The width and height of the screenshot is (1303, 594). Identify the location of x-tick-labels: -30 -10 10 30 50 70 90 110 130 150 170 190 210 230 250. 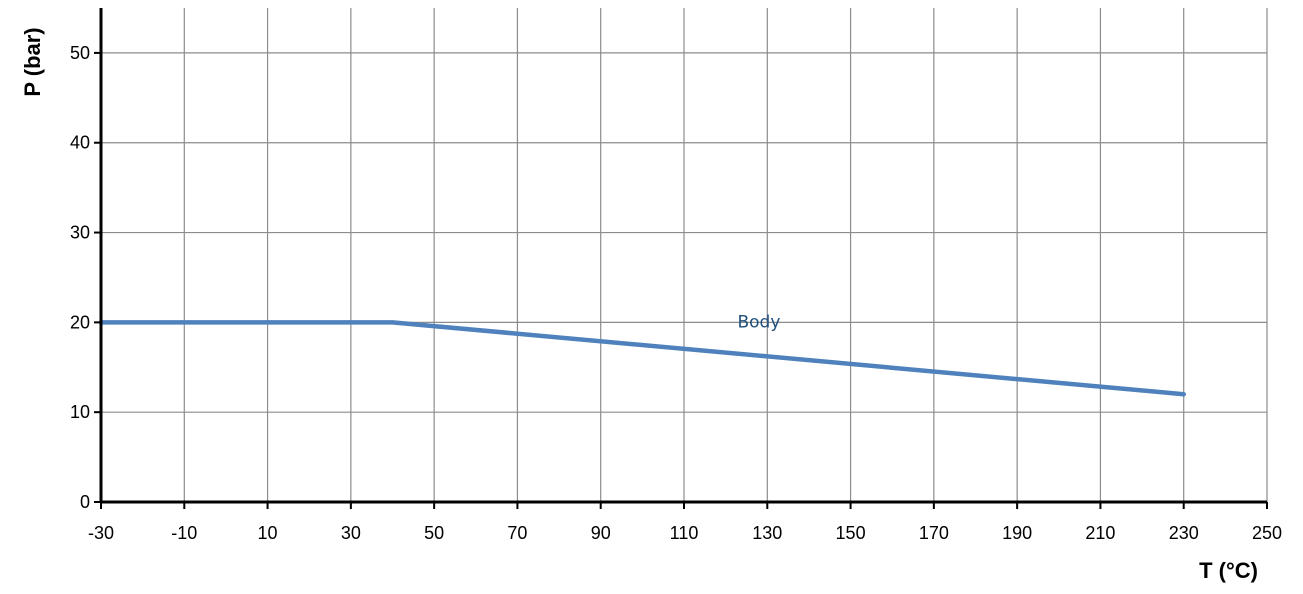
(685, 533).